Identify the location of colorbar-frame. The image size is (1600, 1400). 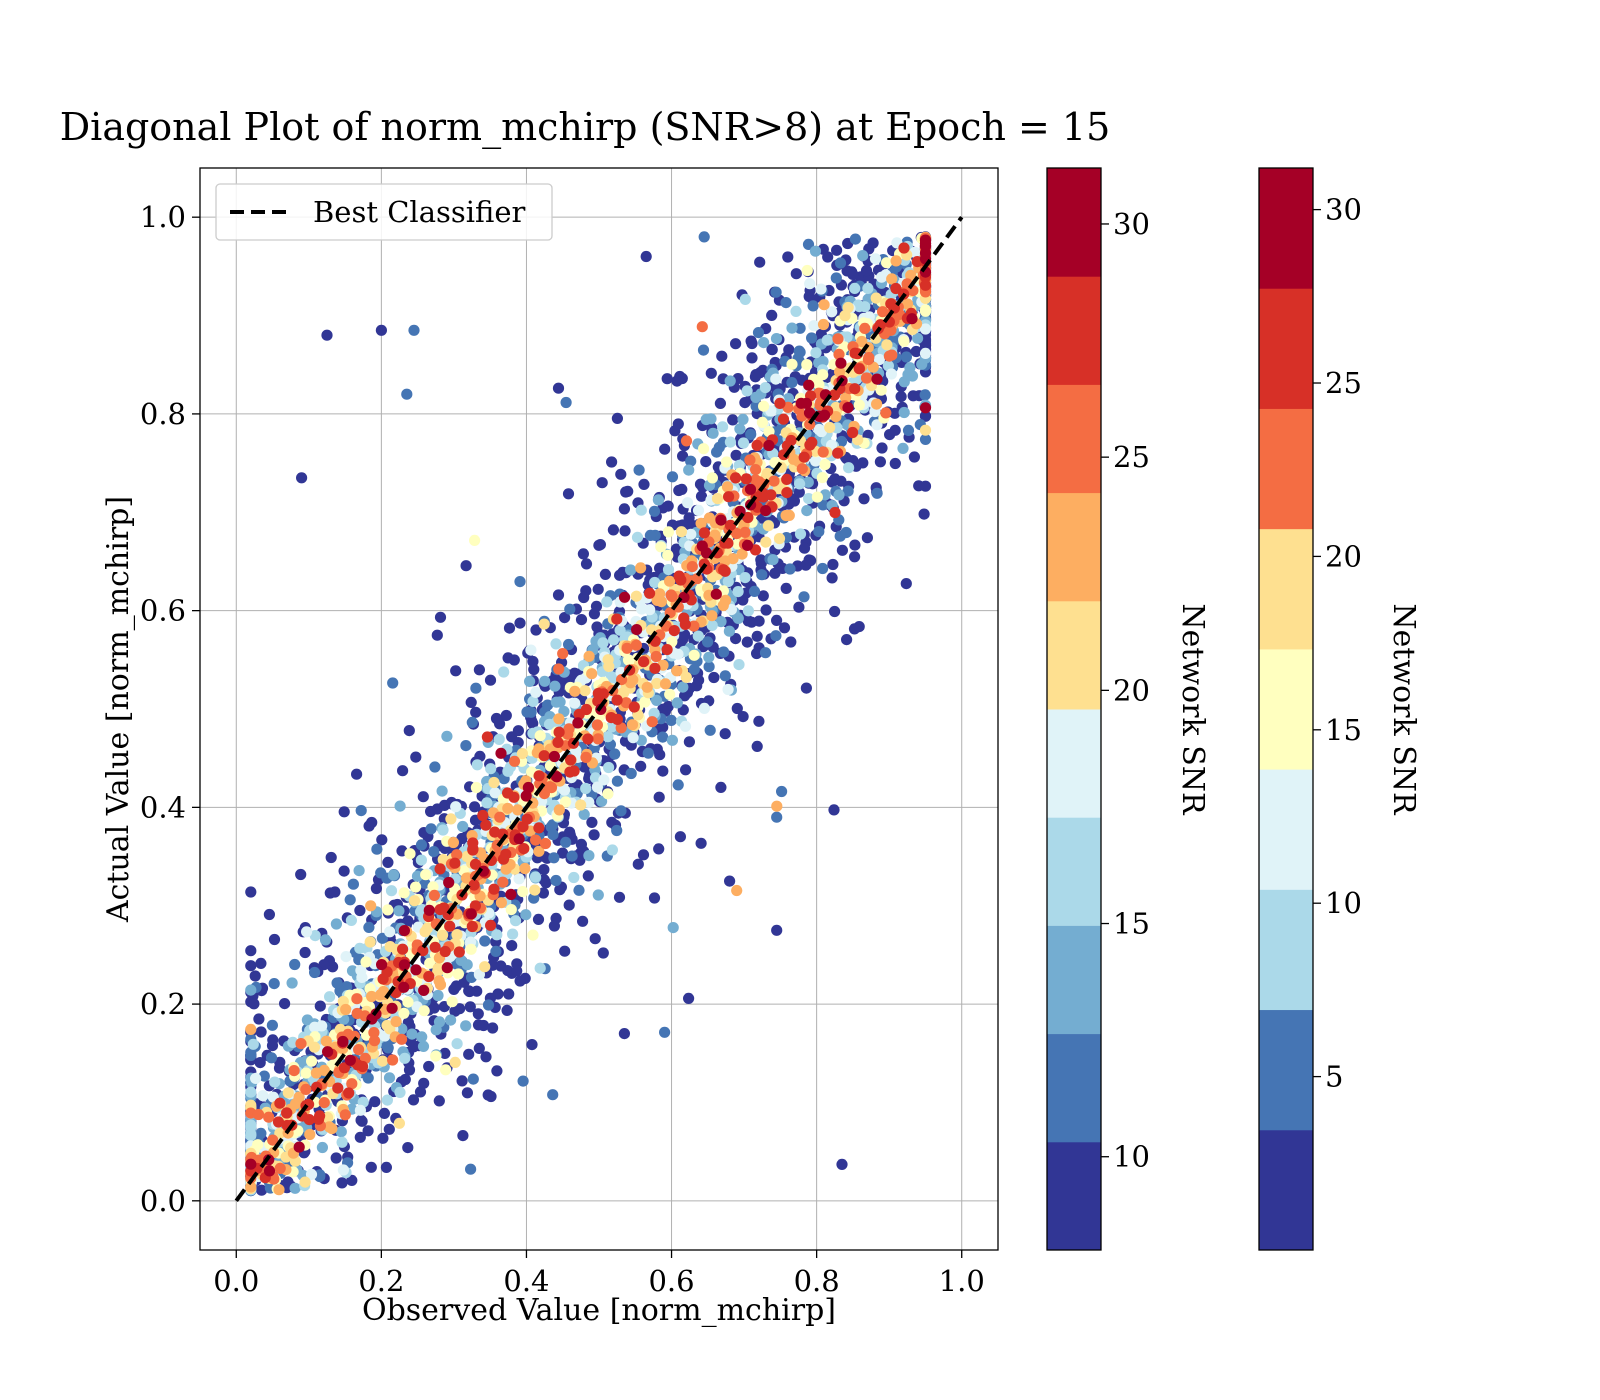
(1286, 709).